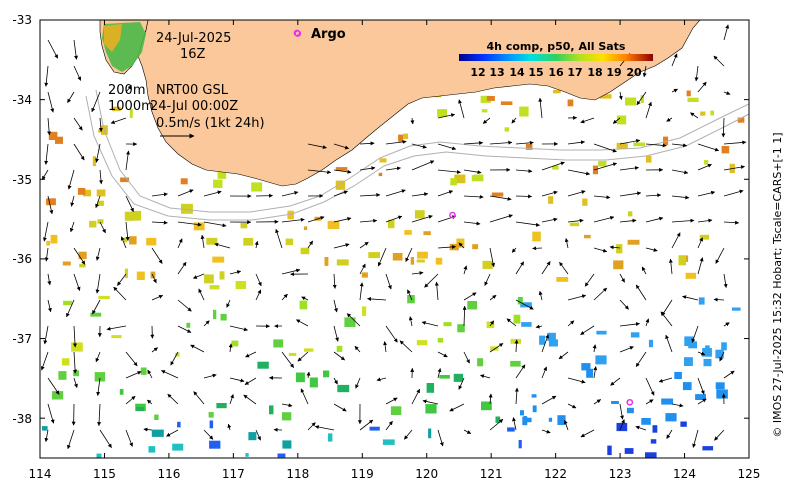 The height and width of the screenshot is (492, 791). I want to click on x-tick-label: 125, so click(748, 474).